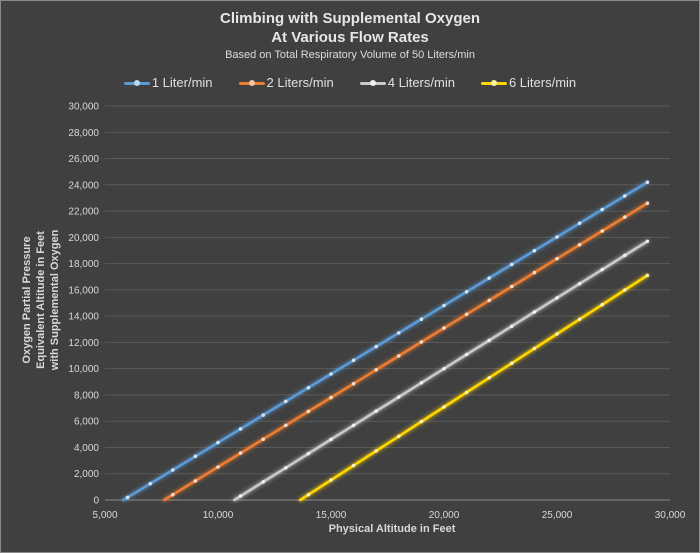  What do you see at coordinates (83, 159) in the screenshot?
I see `y-tick-label: 26,000` at bounding box center [83, 159].